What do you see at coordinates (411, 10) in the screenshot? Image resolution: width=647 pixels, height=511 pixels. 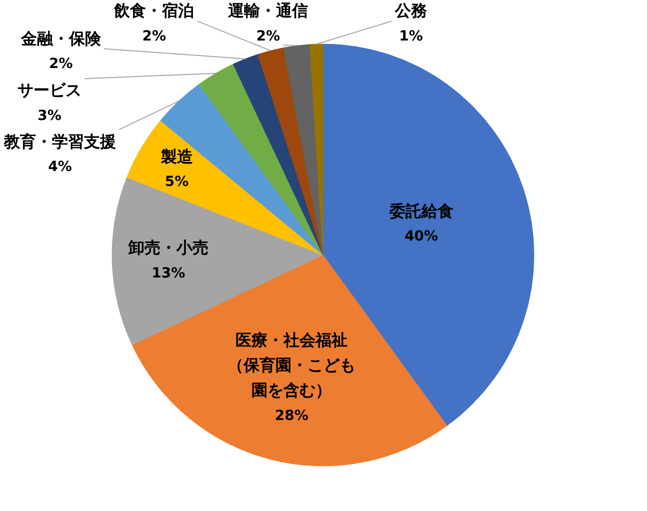 I see `slice-label: 公務` at bounding box center [411, 10].